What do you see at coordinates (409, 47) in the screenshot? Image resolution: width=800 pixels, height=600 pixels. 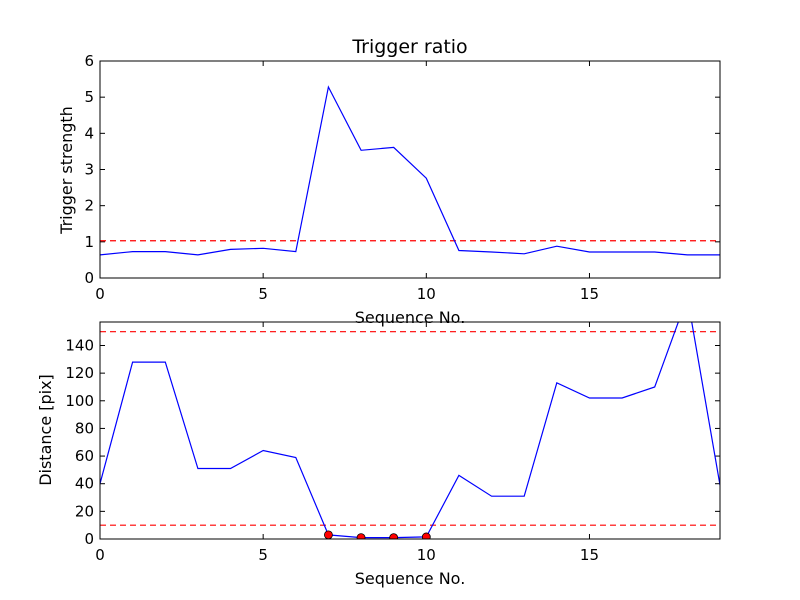 I see `chart-title: Trigger ratio` at bounding box center [409, 47].